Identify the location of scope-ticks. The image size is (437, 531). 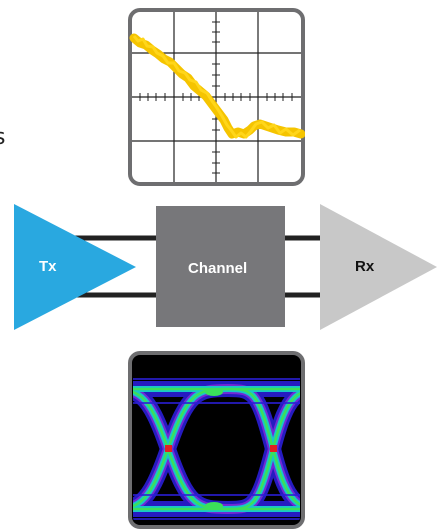
(216, 97).